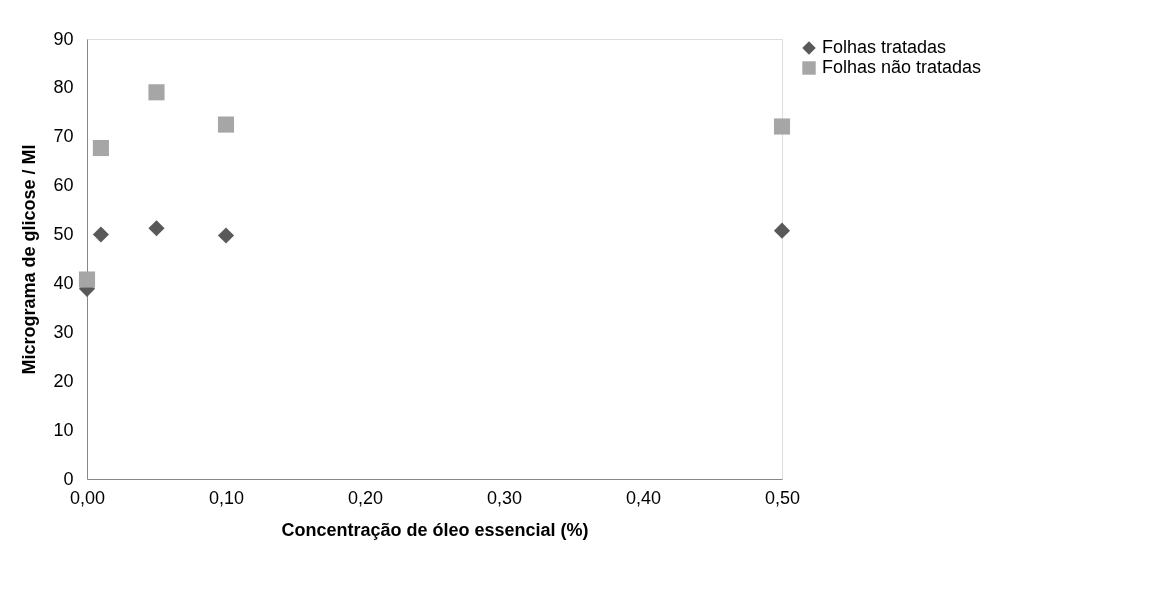 This screenshot has width=1150, height=594. What do you see at coordinates (63, 380) in the screenshot?
I see `y-tick-label: 20` at bounding box center [63, 380].